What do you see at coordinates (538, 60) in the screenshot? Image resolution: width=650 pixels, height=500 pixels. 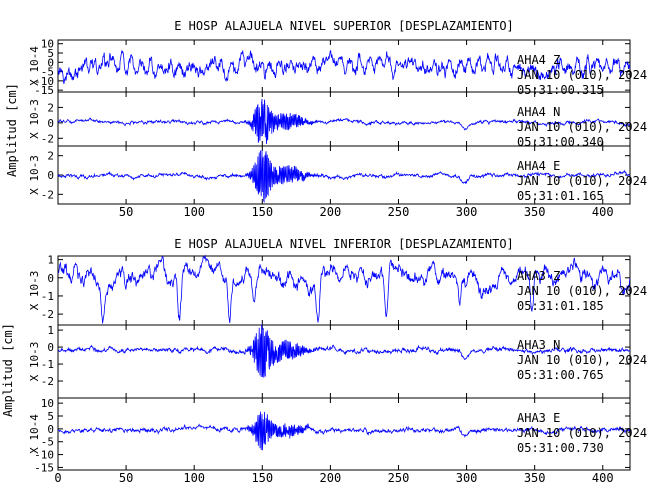 I see `channel-label: AHA4 Z` at bounding box center [538, 60].